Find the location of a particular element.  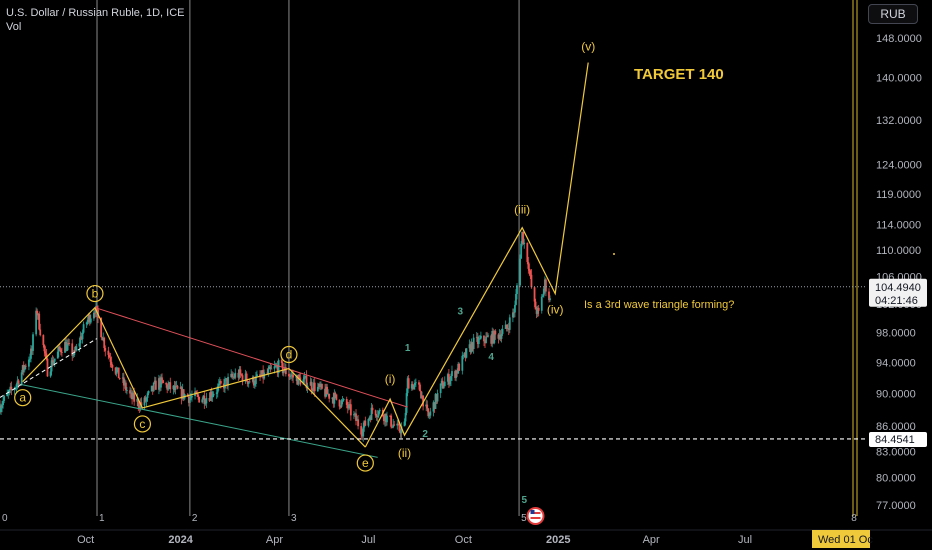

dashed-trendline is located at coordinates (49, 368).